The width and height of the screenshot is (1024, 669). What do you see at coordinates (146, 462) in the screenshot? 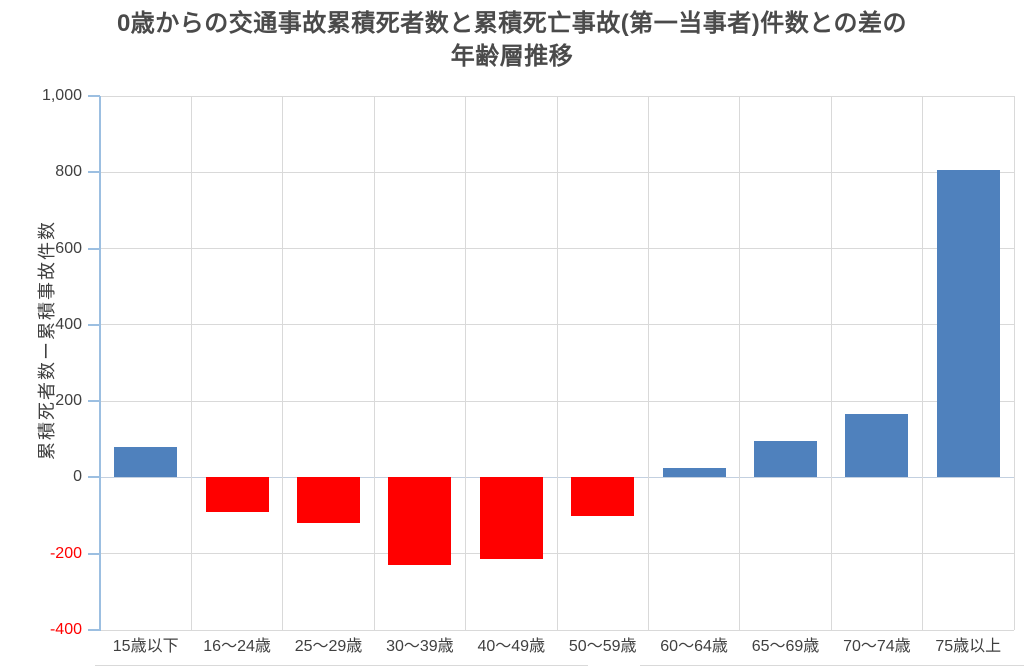
I see `bar-15歳以下` at bounding box center [146, 462].